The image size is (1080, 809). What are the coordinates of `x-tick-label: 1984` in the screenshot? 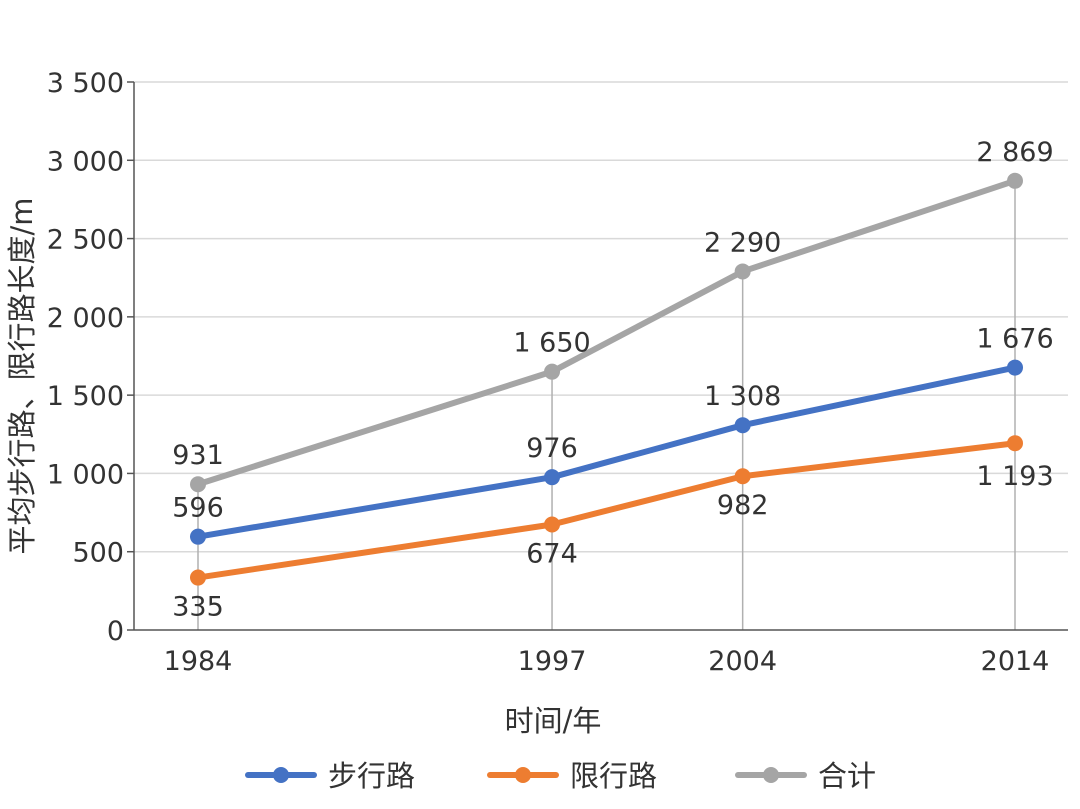 It's located at (198, 661).